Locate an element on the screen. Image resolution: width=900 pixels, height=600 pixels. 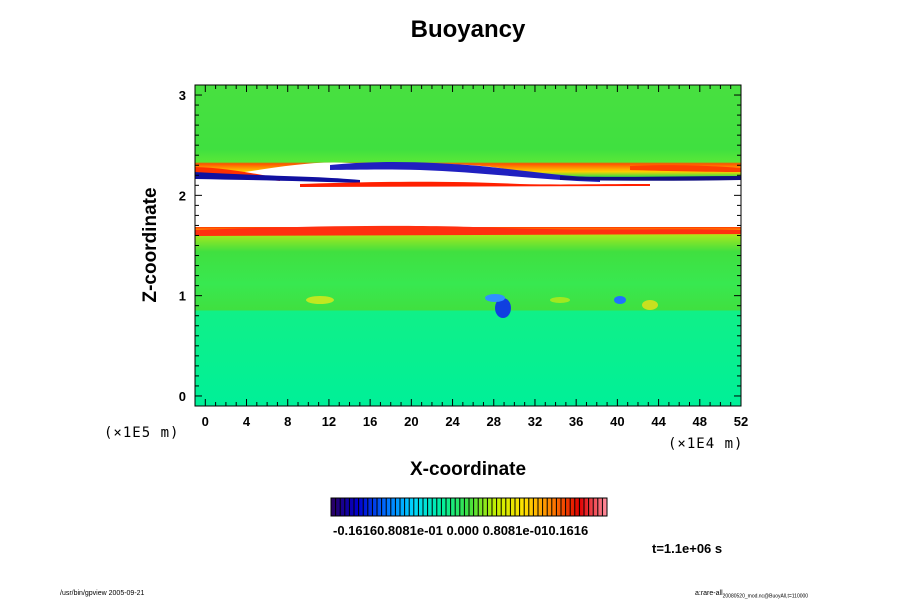
x-tick-label: 32 is located at coordinates (535, 421).